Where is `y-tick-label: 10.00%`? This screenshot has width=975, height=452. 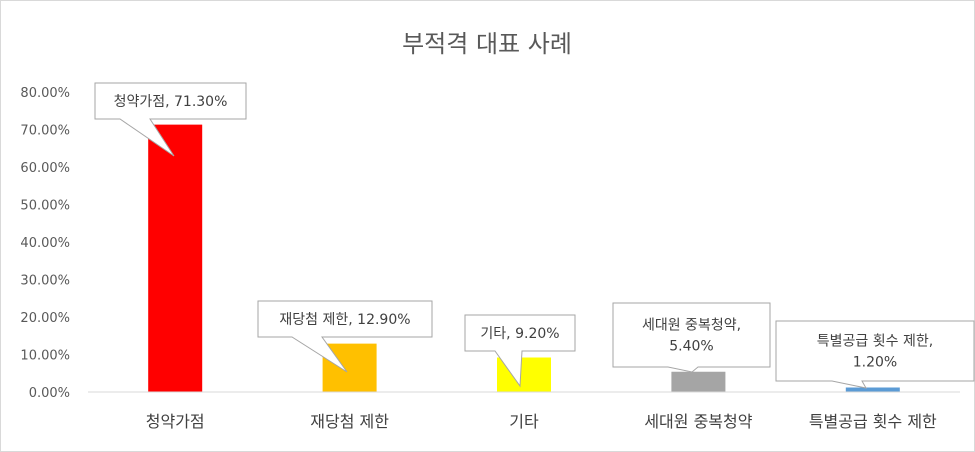
y-tick-label: 10.00% is located at coordinates (45, 356).